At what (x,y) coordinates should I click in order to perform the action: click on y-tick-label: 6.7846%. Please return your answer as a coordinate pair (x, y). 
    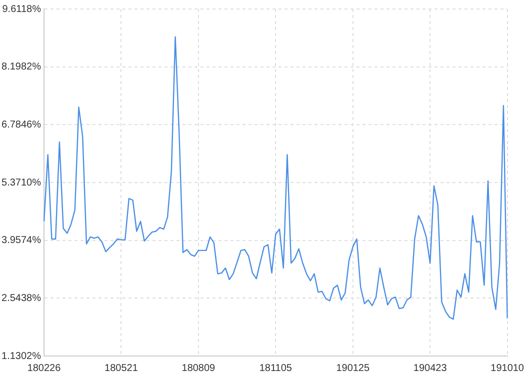
    Looking at the image, I should click on (22, 124).